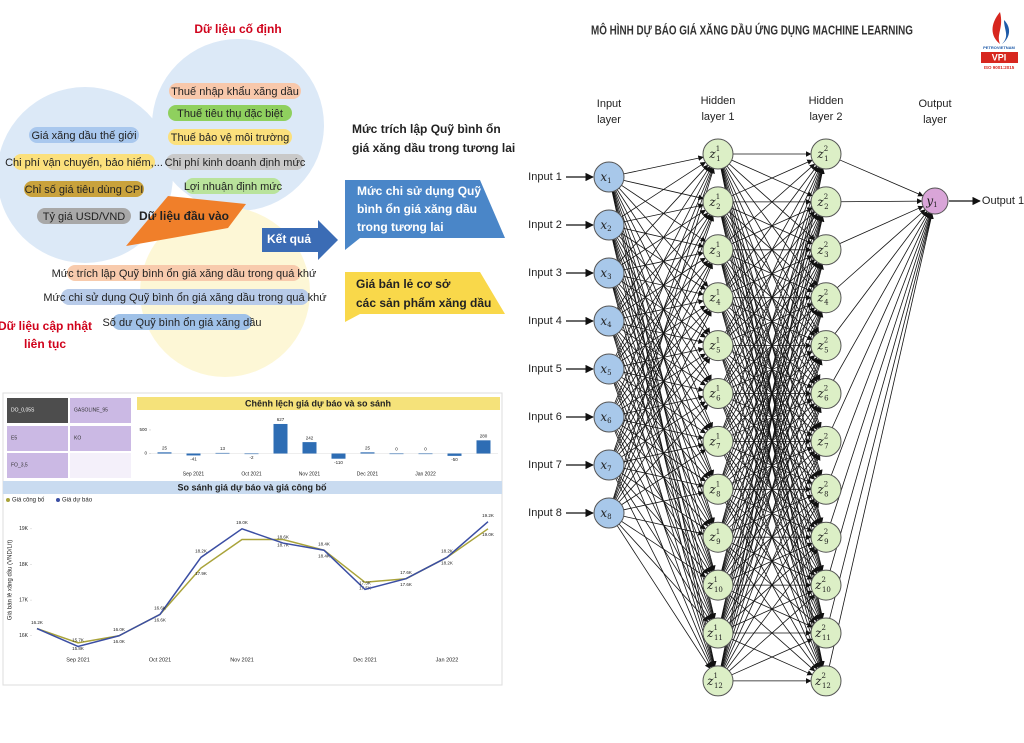 Image resolution: width=1024 pixels, height=743 pixels. What do you see at coordinates (425, 474) in the screenshot?
I see `x-tick-label: Jan 2022` at bounding box center [425, 474].